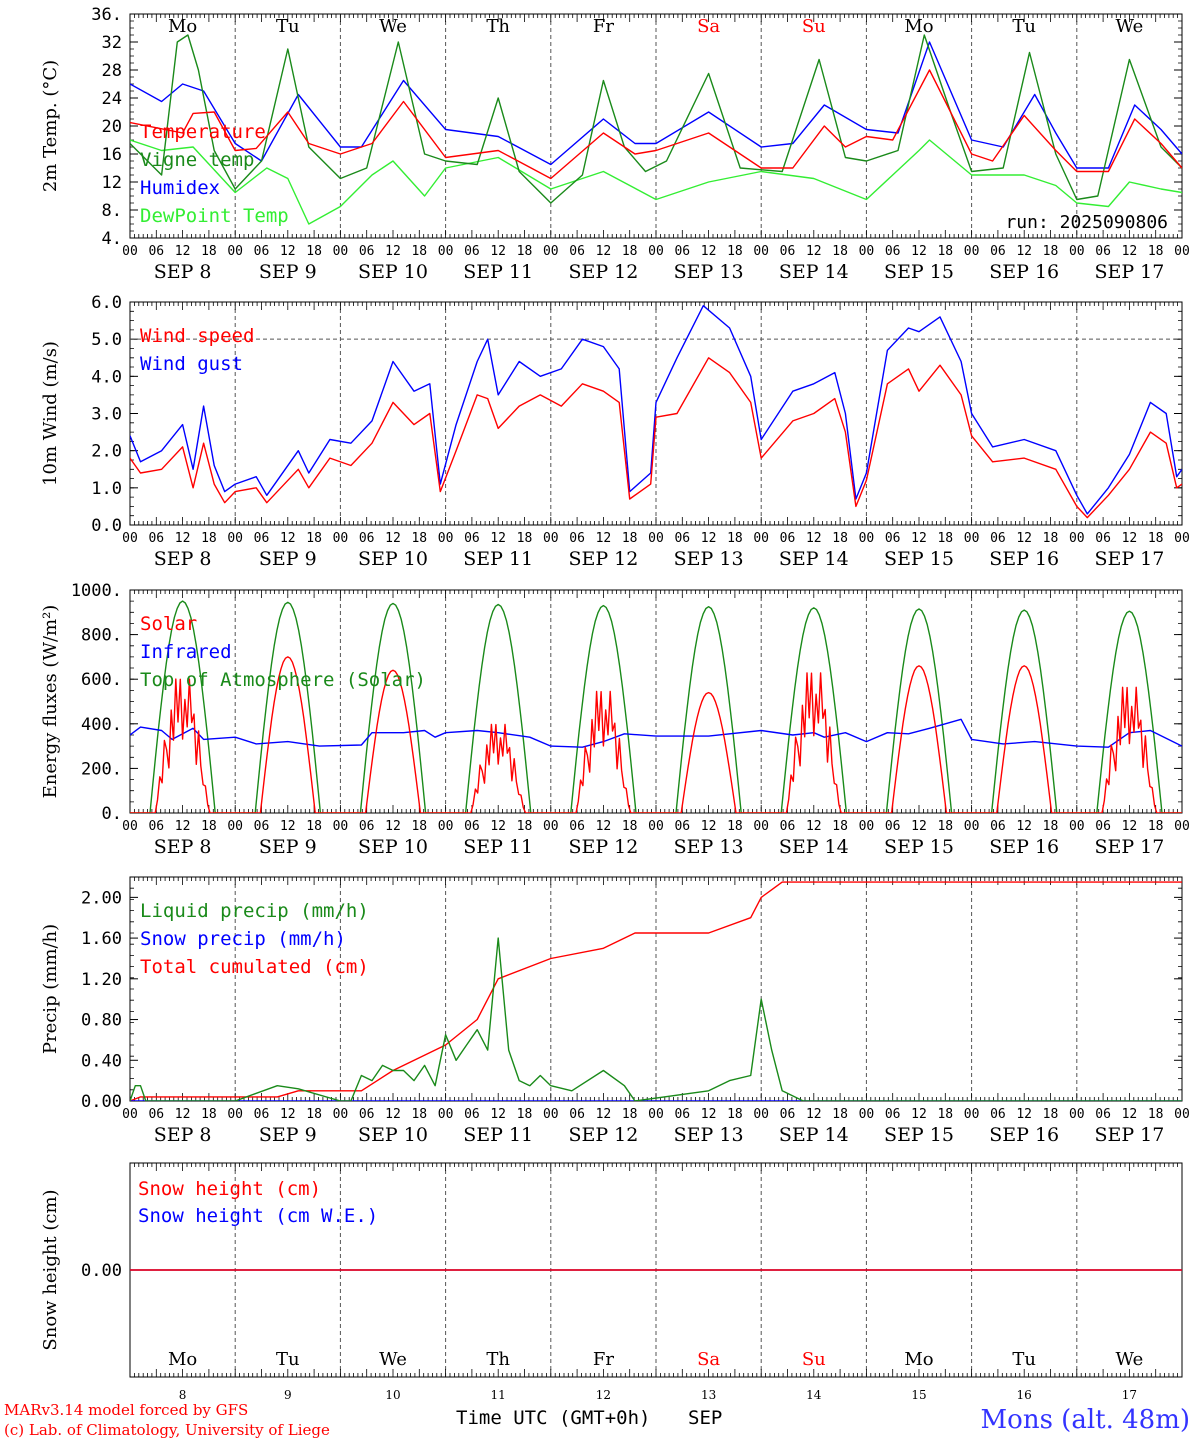 The height and width of the screenshot is (1440, 1194). Describe the element at coordinates (656, 734) in the screenshot. I see `series-line-solar` at that location.